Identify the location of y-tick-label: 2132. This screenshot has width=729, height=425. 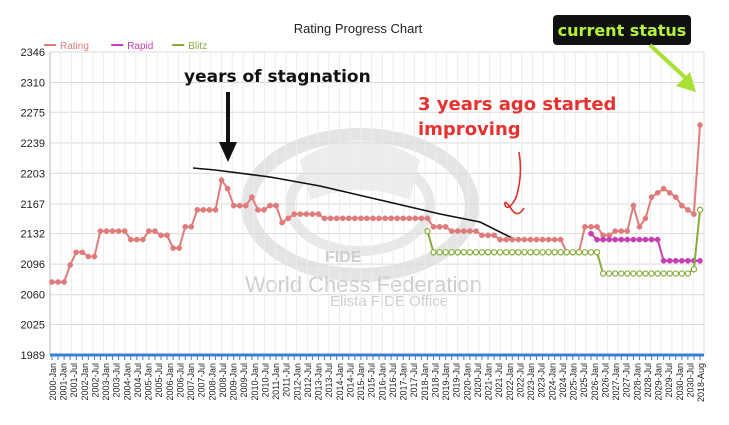
(33, 235).